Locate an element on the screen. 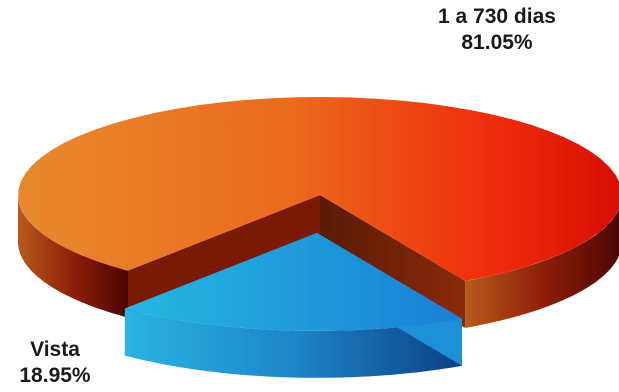 Image resolution: width=619 pixels, height=392 pixels. slice-side-vista is located at coordinates (293, 343).